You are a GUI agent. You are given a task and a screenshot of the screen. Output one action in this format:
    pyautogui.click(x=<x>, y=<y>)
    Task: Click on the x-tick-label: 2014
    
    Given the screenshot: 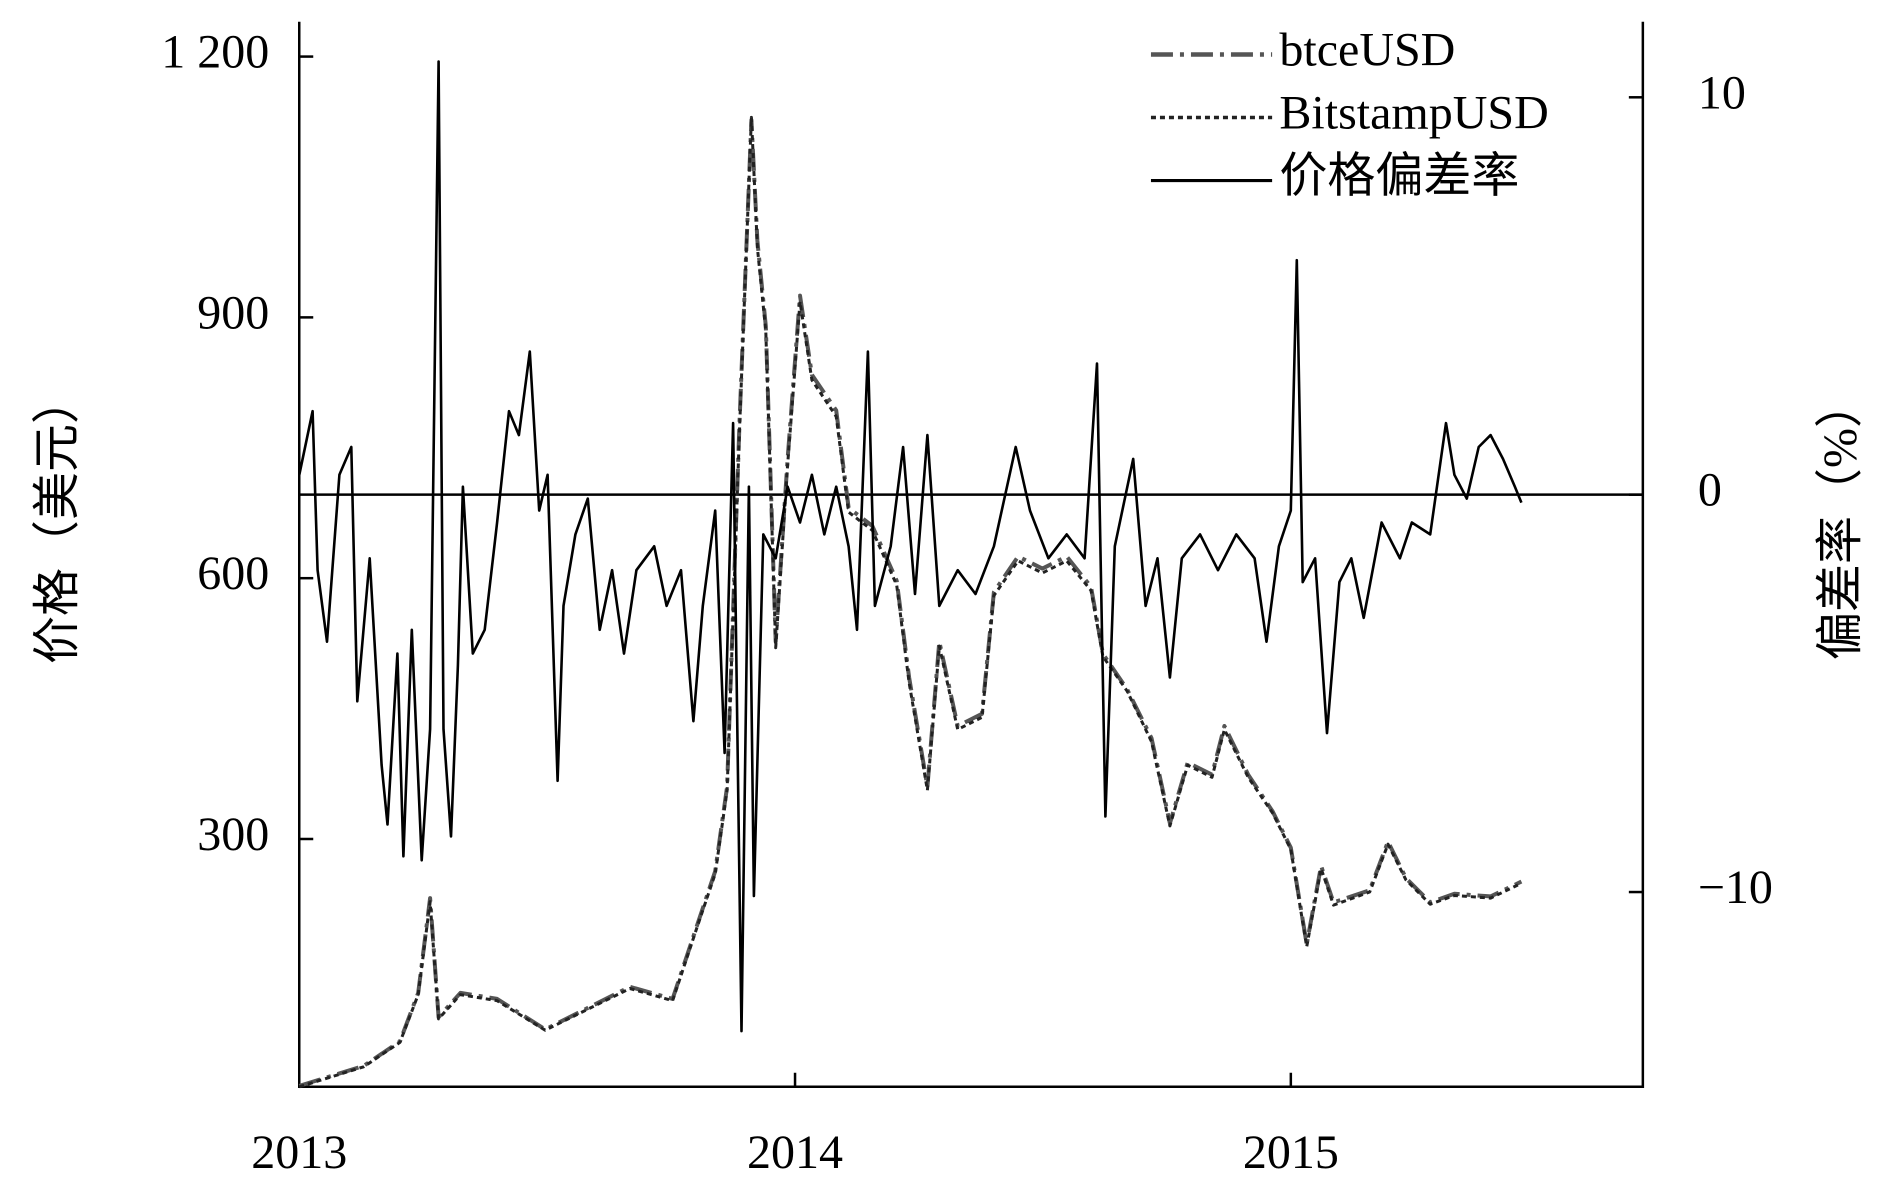 What is the action you would take?
    pyautogui.click(x=795, y=1152)
    